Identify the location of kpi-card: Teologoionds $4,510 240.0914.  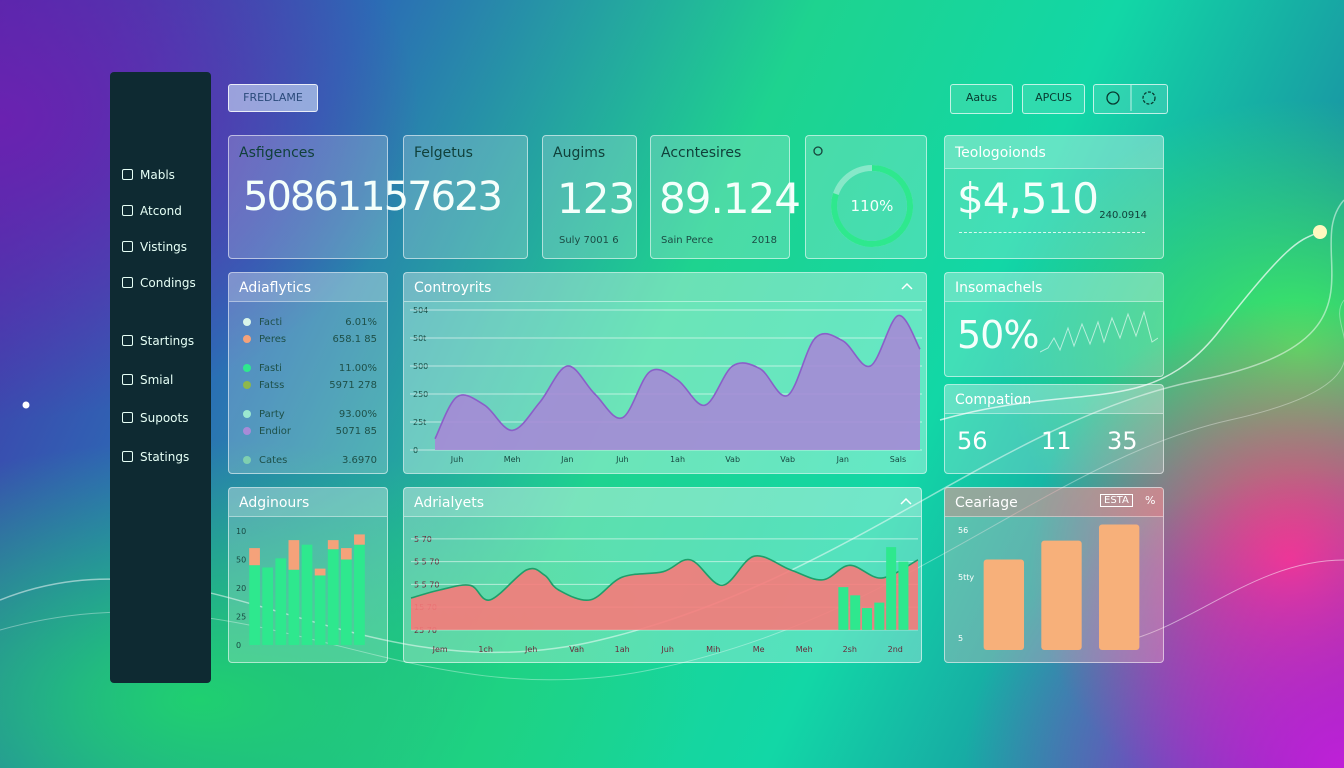
(1054, 197).